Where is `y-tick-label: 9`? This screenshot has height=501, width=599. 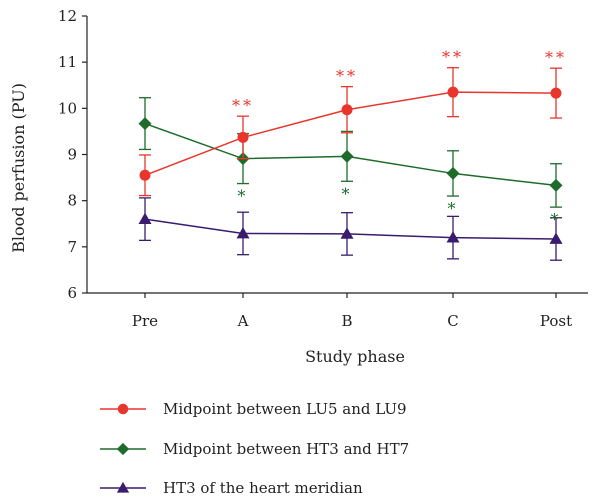
y-tick-label: 9 is located at coordinates (72, 155).